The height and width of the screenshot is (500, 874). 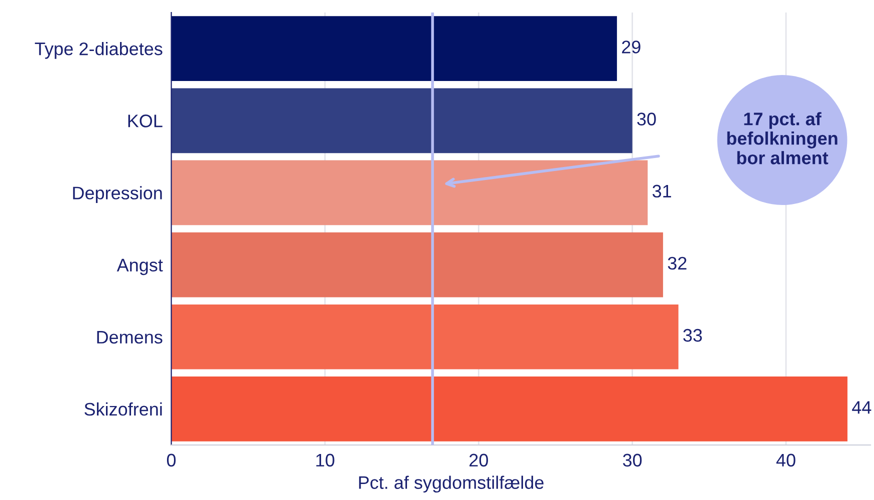 What do you see at coordinates (862, 407) in the screenshot?
I see `data-label: 44` at bounding box center [862, 407].